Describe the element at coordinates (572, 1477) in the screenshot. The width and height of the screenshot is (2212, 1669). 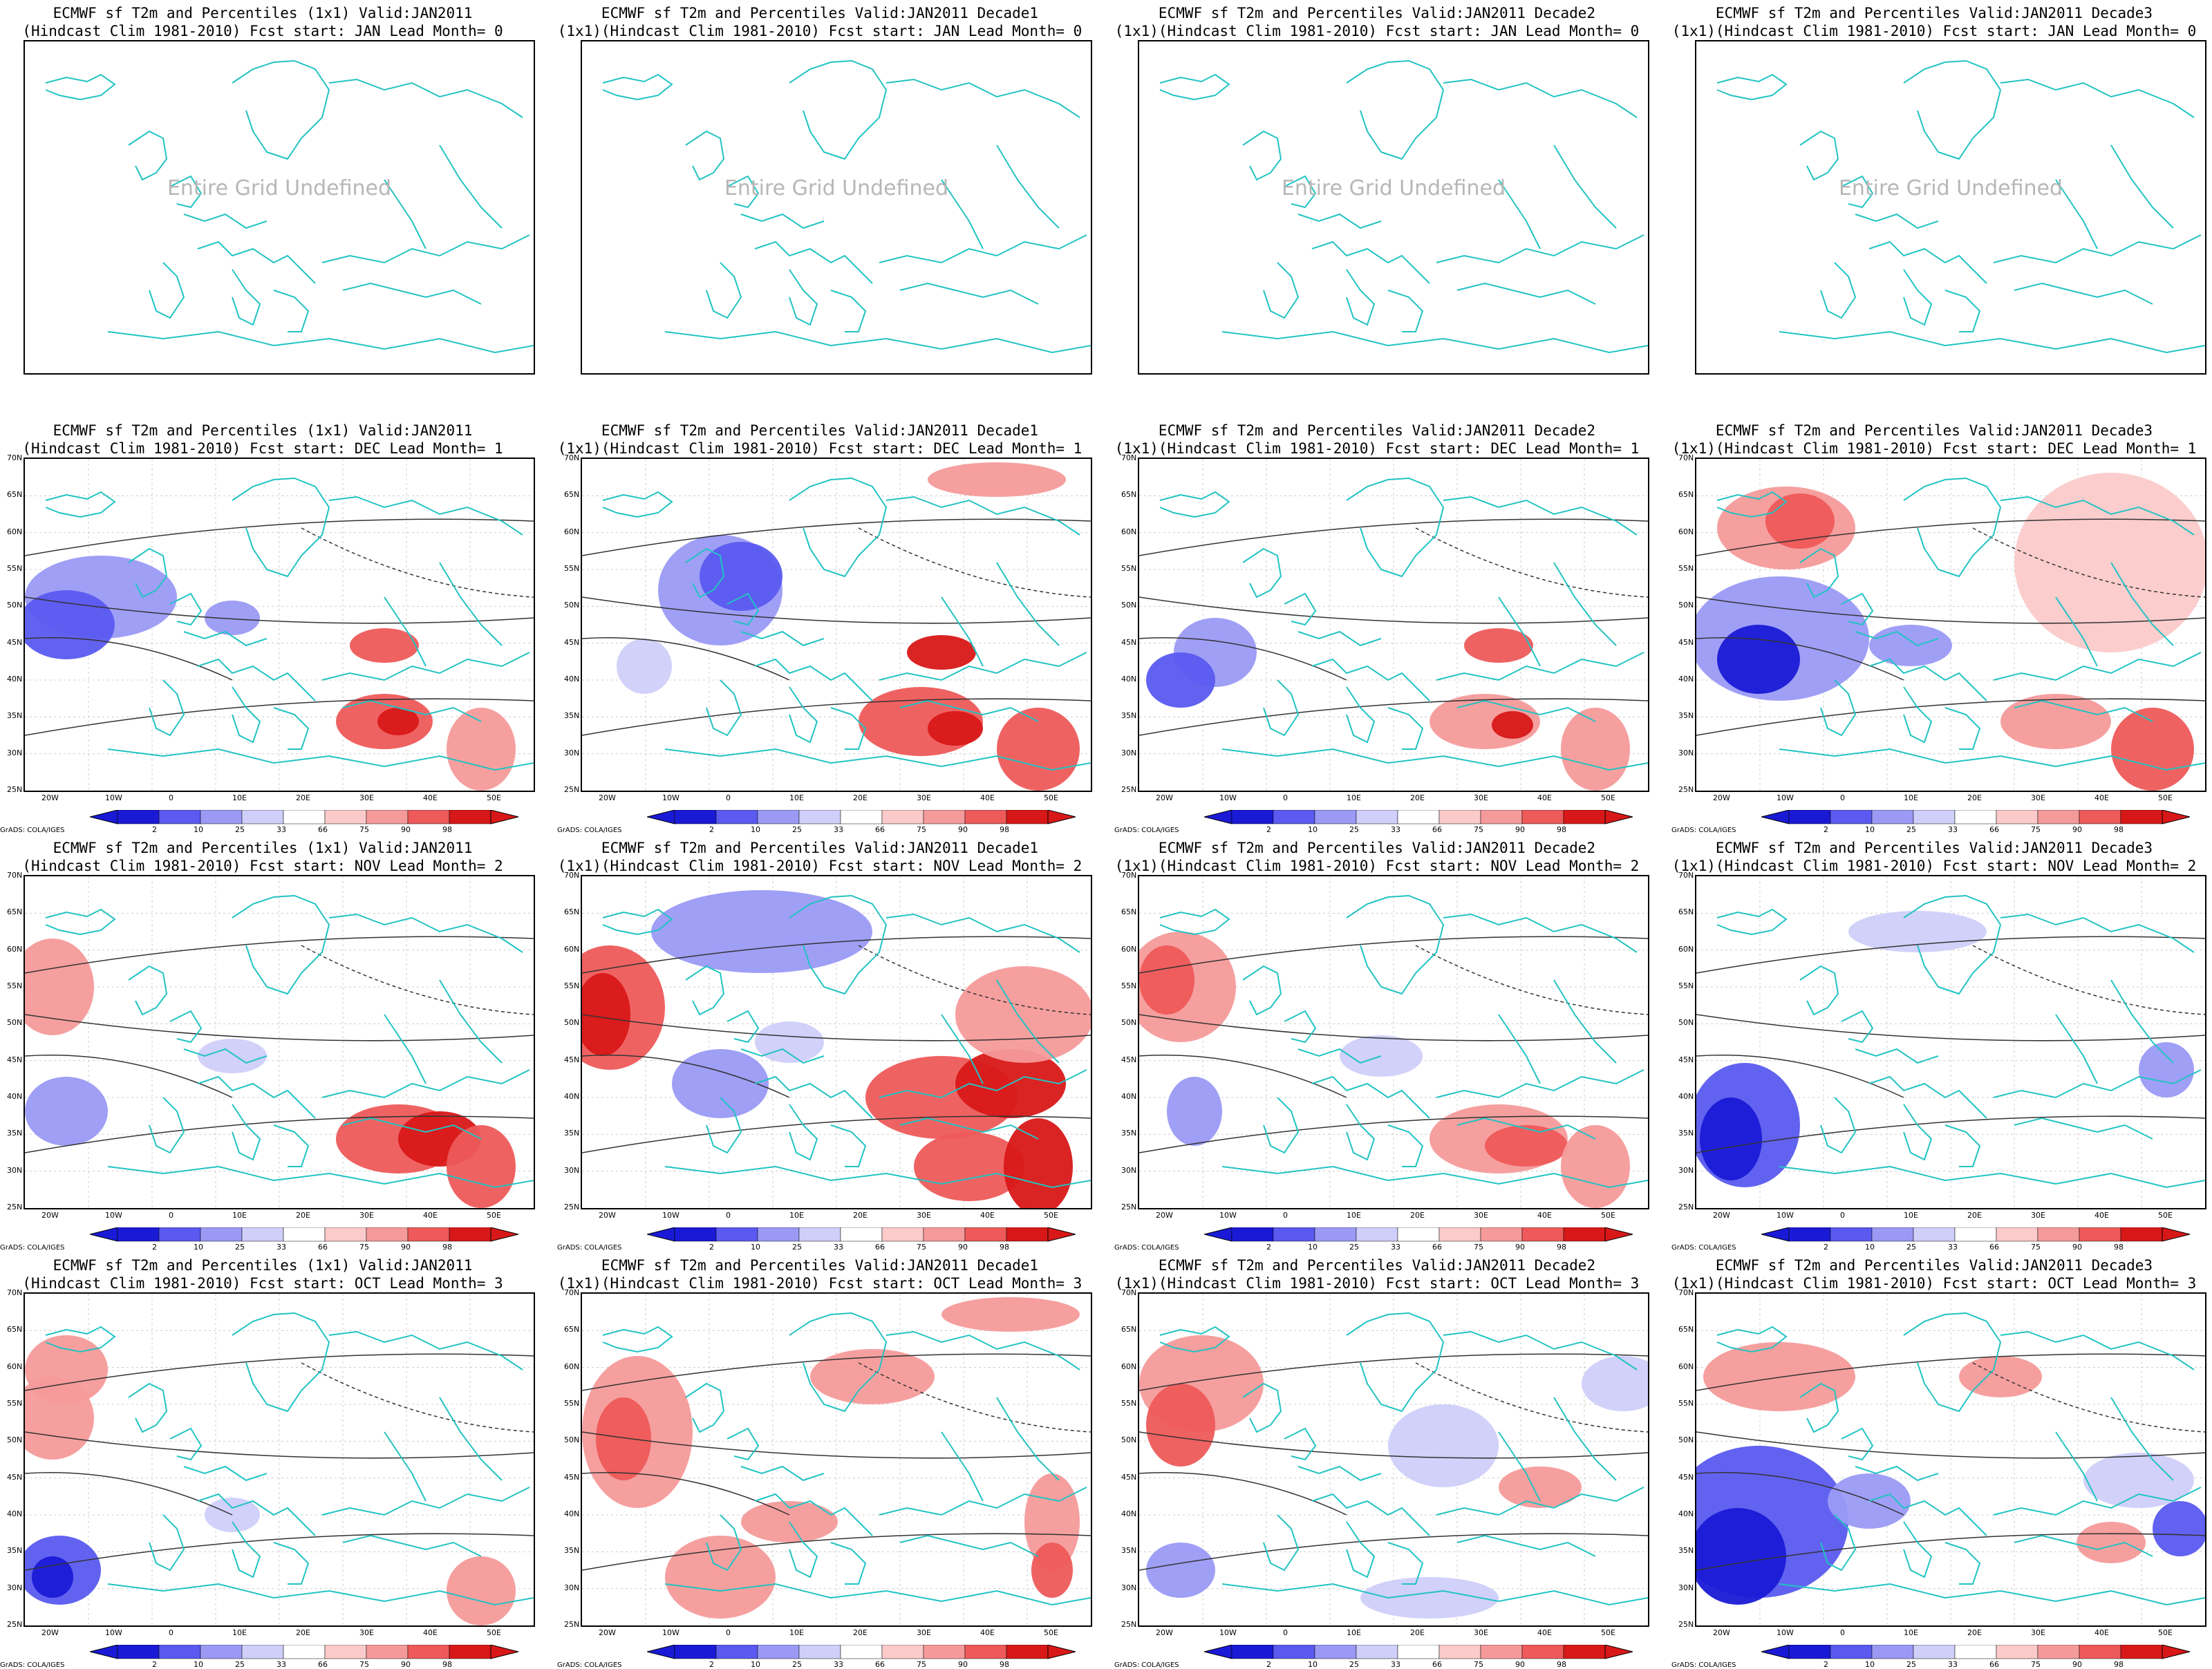
I see `latitude-tick-label: 45N` at that location.